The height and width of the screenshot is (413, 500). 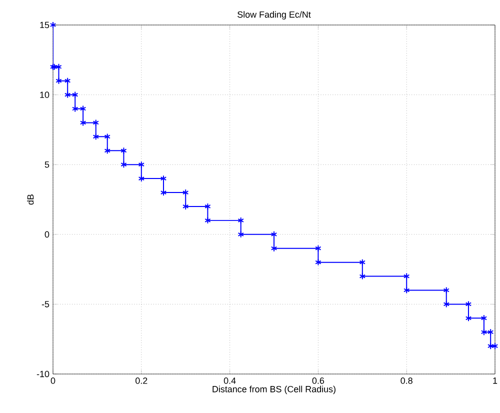 I want to click on x-tick-label: 0.8, so click(x=406, y=381).